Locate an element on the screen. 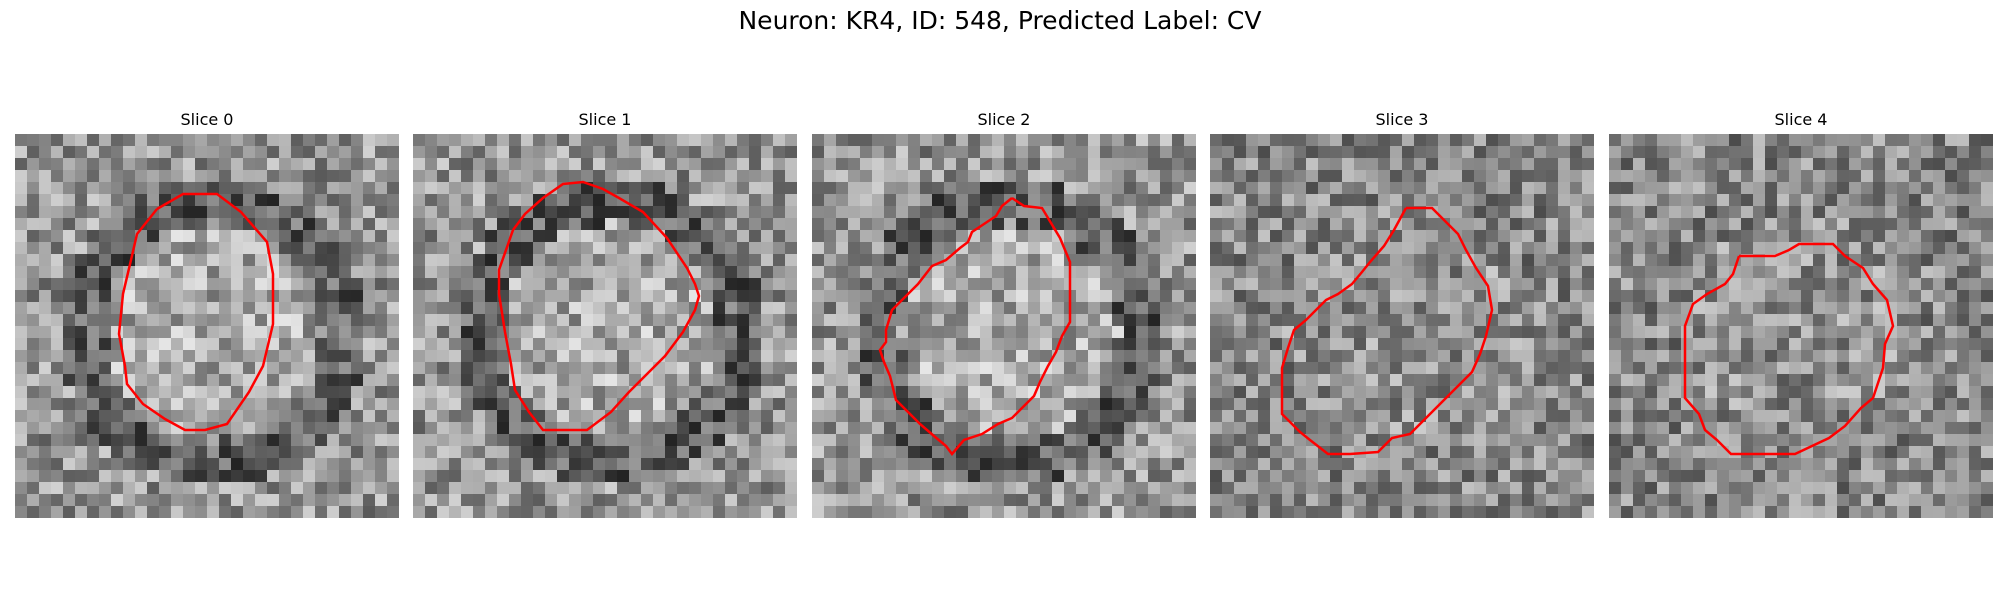 This screenshot has width=2000, height=600. slice-panel-4: Slice 4 is located at coordinates (1801, 314).